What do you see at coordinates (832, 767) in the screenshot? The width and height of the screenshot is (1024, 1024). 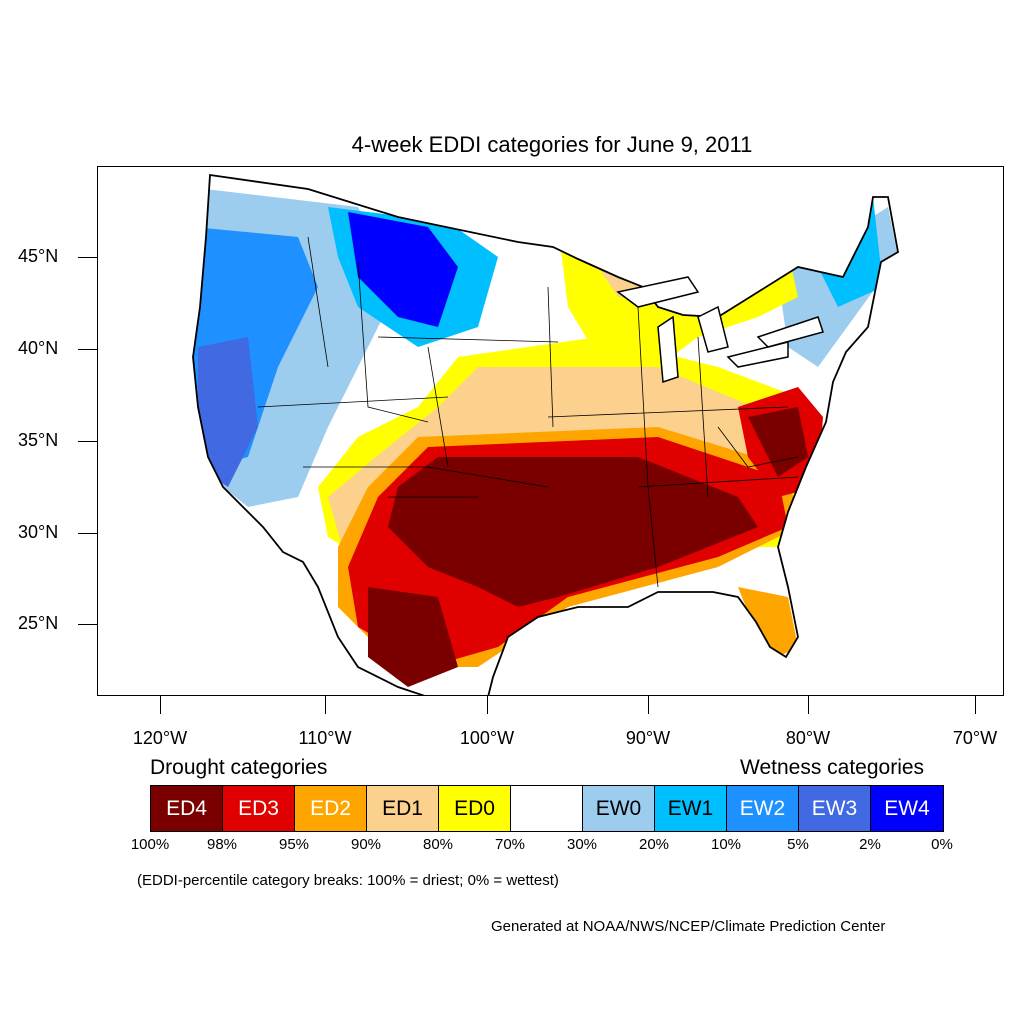 I see `wetness-categories-title: Wetness categories` at bounding box center [832, 767].